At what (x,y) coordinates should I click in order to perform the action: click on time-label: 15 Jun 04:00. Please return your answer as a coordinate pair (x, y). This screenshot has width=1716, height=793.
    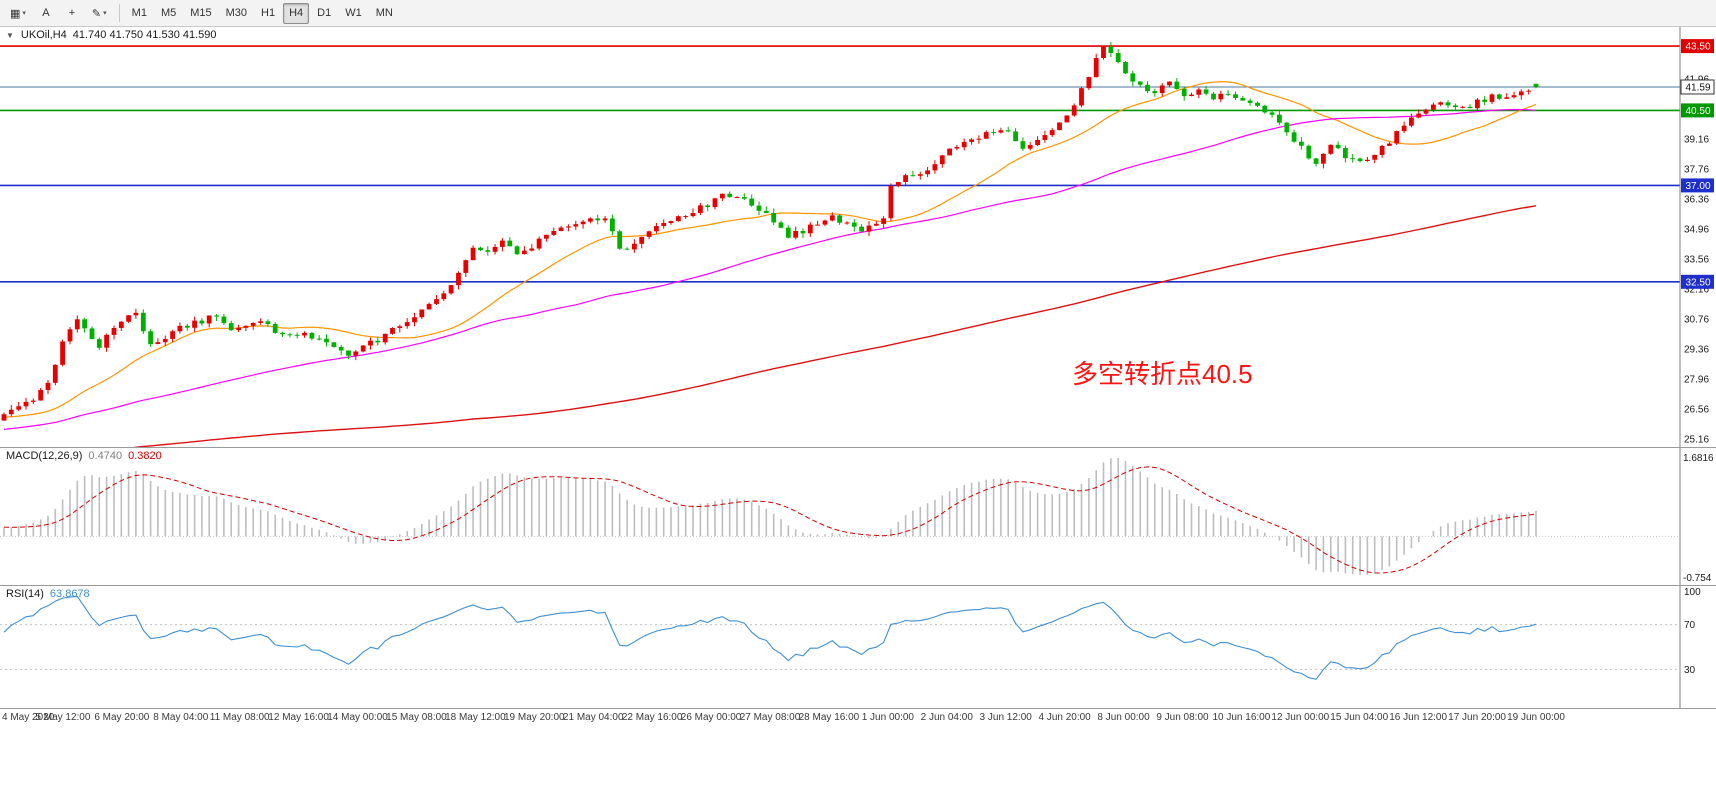
    Looking at the image, I should click on (1359, 717).